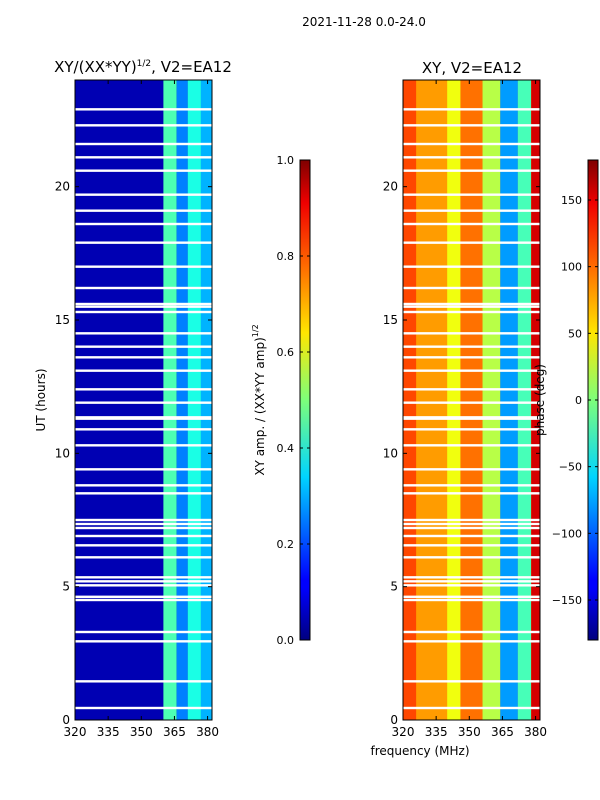  Describe the element at coordinates (66, 720) in the screenshot. I see `left-y-tick-label-0: 0` at that location.